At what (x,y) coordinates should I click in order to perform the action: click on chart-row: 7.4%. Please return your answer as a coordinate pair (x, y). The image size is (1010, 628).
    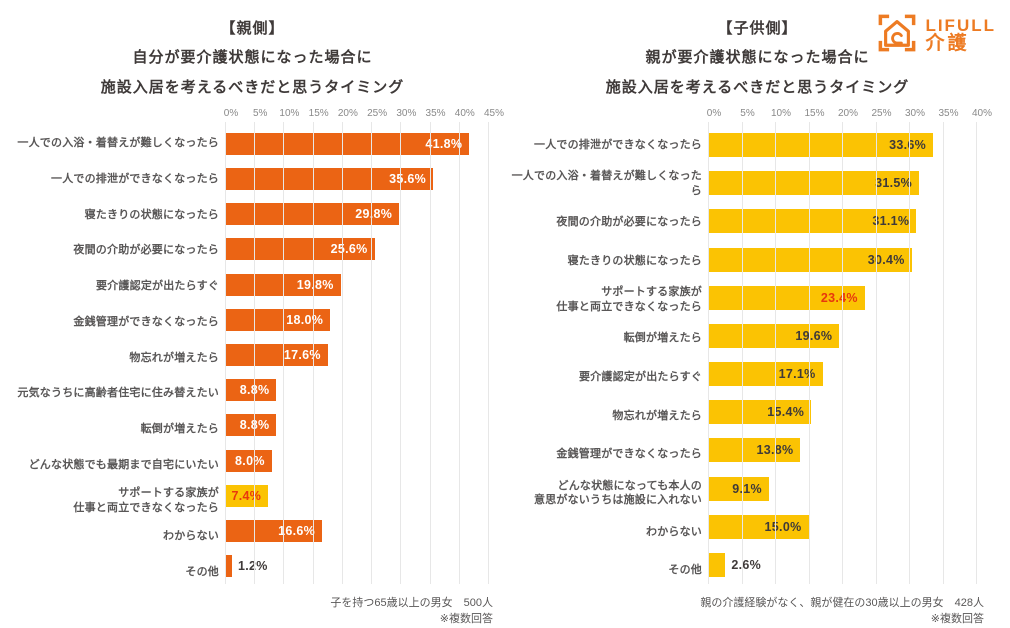
    Looking at the image, I should click on (356, 495).